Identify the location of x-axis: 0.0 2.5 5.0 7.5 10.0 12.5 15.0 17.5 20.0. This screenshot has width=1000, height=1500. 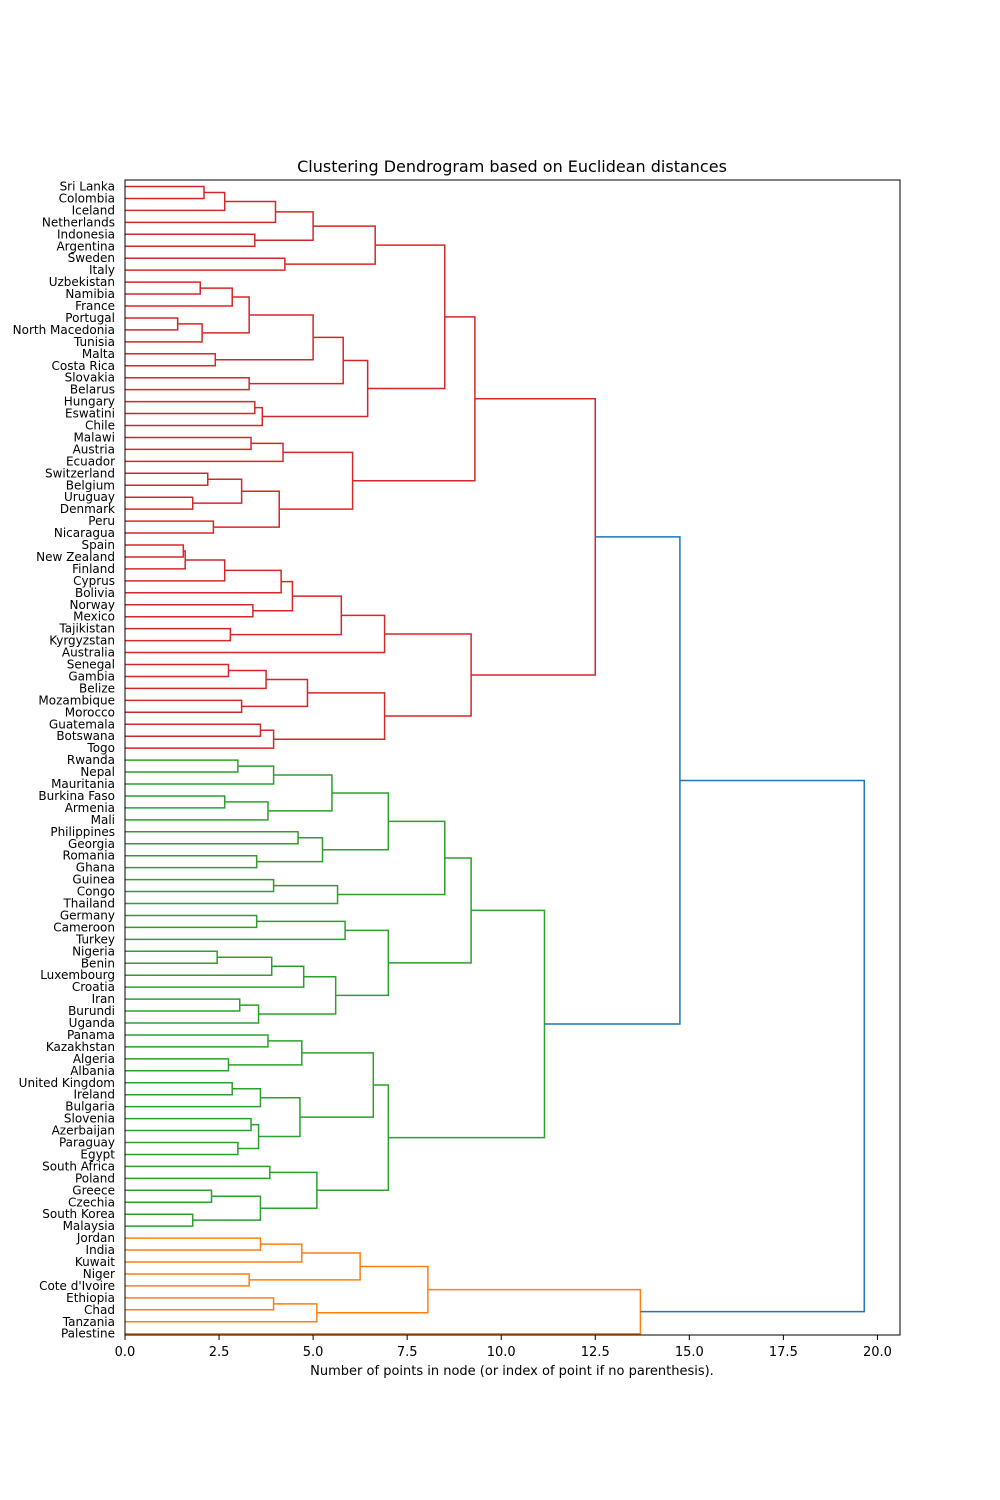
(503, 1347).